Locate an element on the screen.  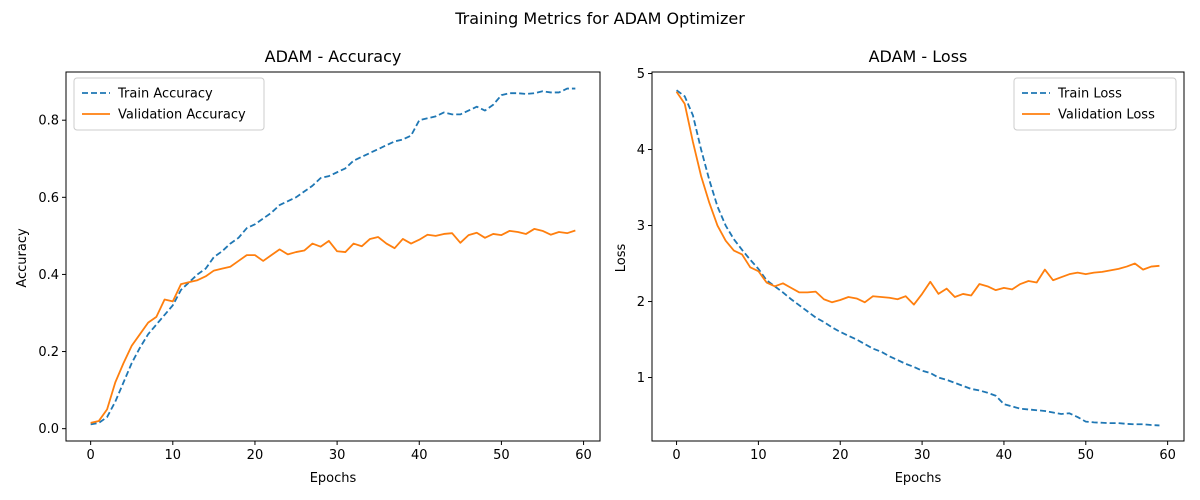
loss-x-tick-label: 0 is located at coordinates (676, 455).